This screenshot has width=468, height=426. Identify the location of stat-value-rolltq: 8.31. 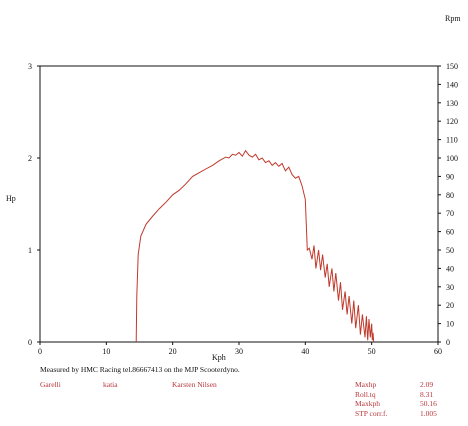
(427, 394).